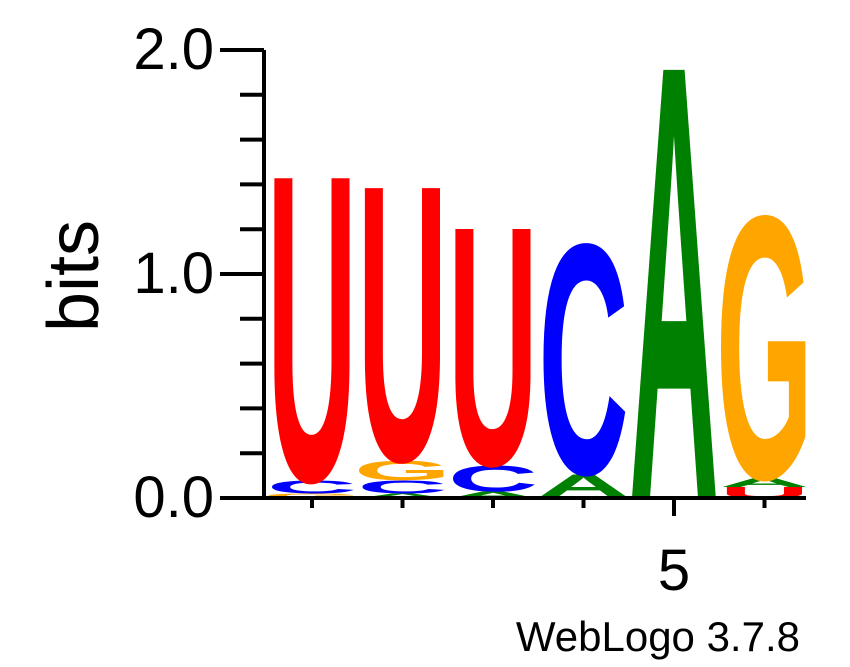 The width and height of the screenshot is (850, 667). I want to click on credit-text: WebLogo 3.7.8, so click(658, 636).